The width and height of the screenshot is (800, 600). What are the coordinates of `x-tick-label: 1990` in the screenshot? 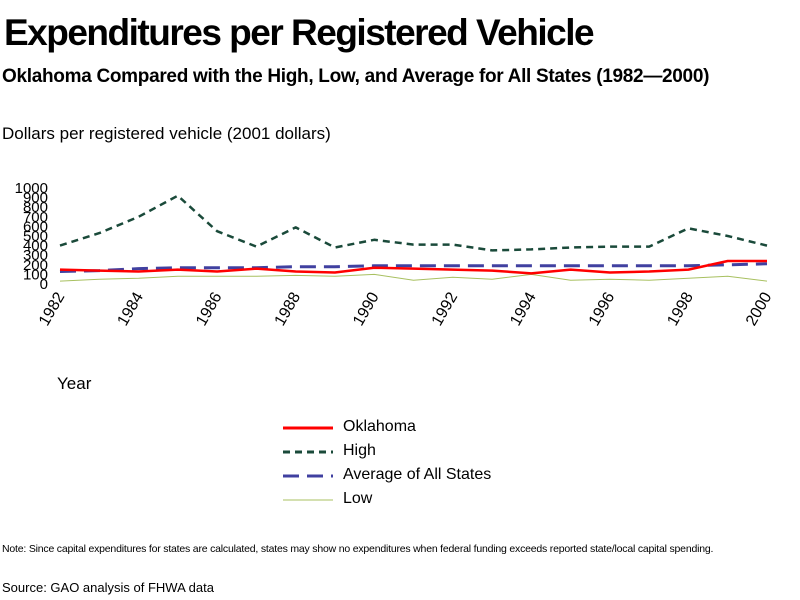 It's located at (366, 308).